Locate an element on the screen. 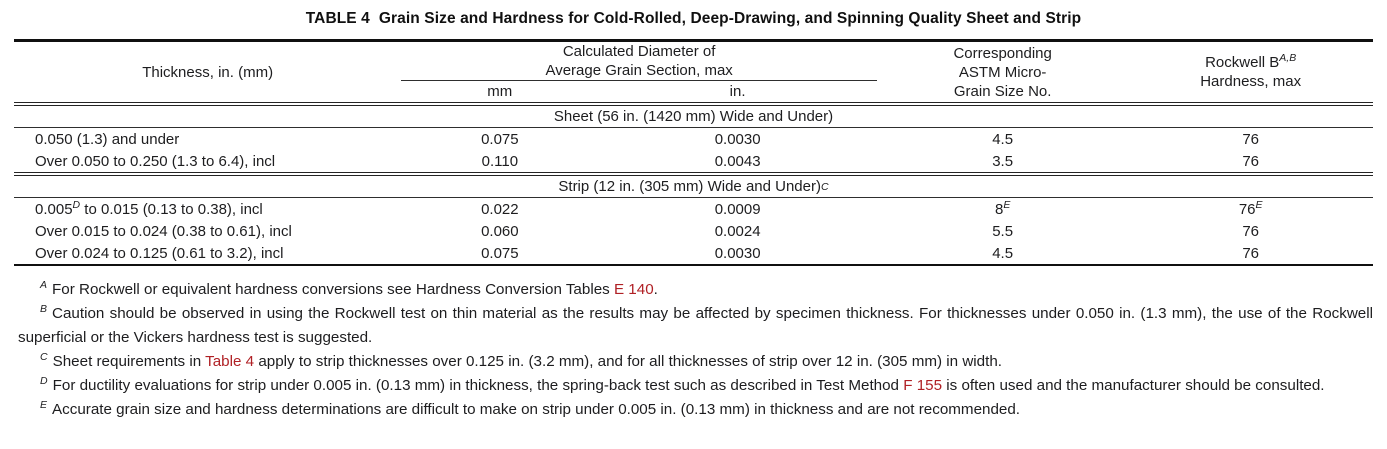 This screenshot has height=449, width=1387. table-cell-text: 0.005 is located at coordinates (54, 209).